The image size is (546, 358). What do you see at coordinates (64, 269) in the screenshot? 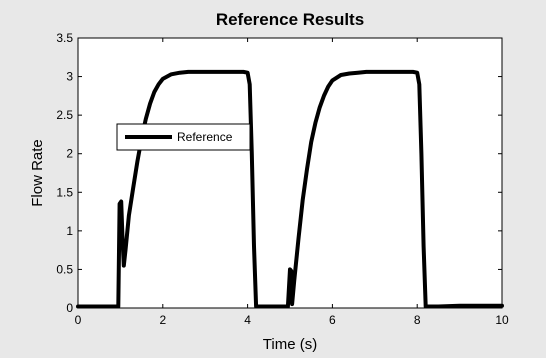
I see `y-tick-label: 0.5` at bounding box center [64, 269].